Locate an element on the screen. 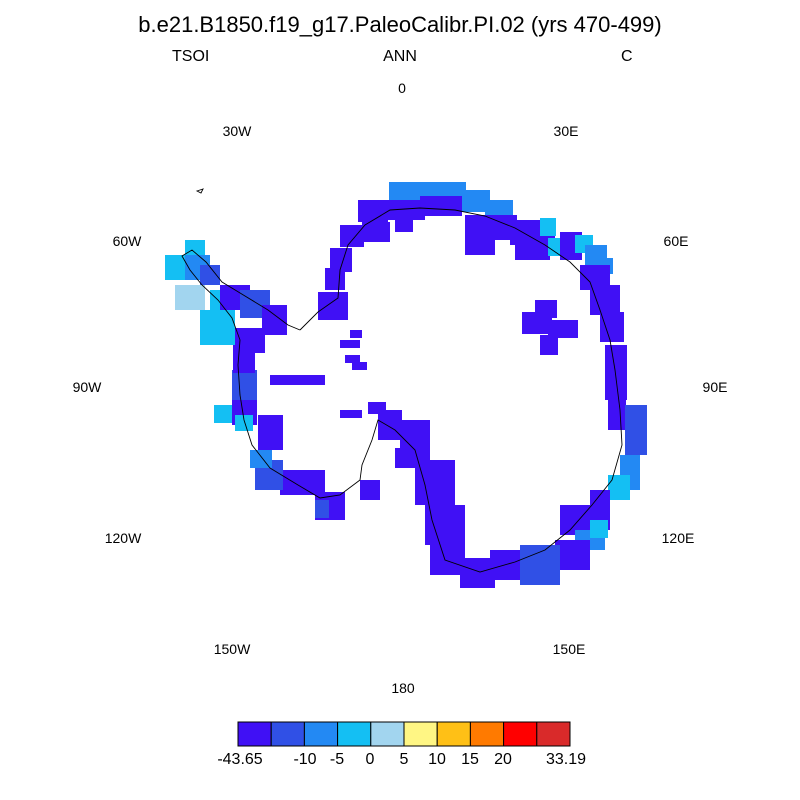 This screenshot has height=800, width=800. lon-label-180: 180 is located at coordinates (403, 688).